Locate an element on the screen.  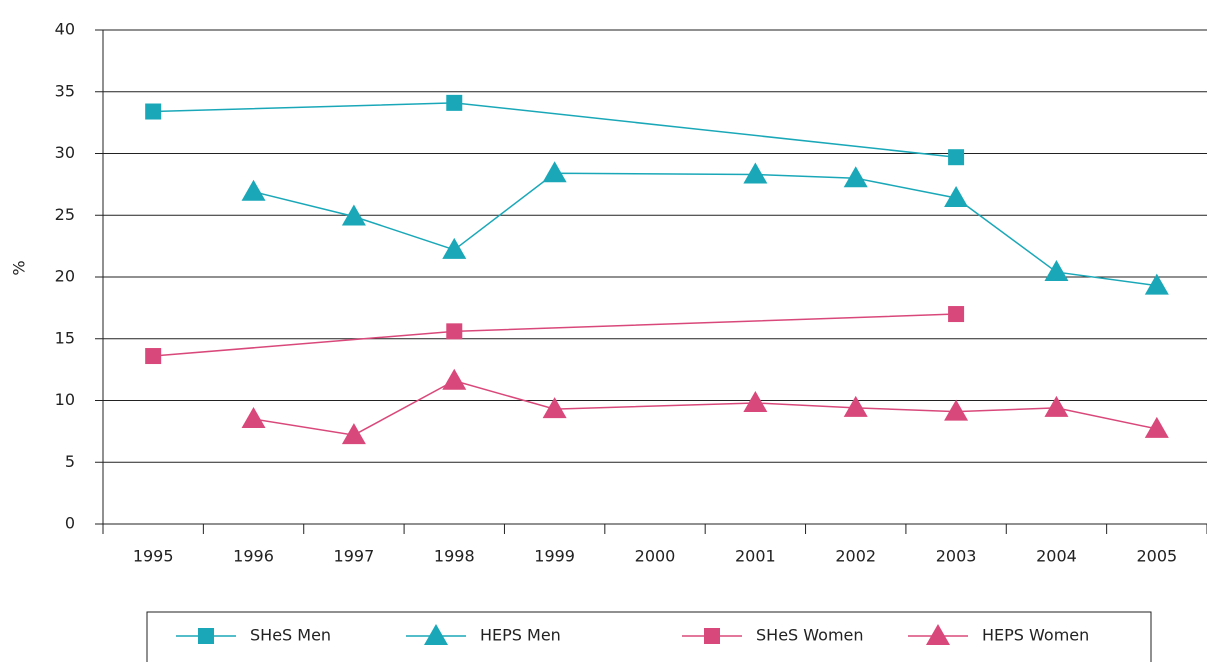
y-tick-label: 35 is located at coordinates (65, 90).